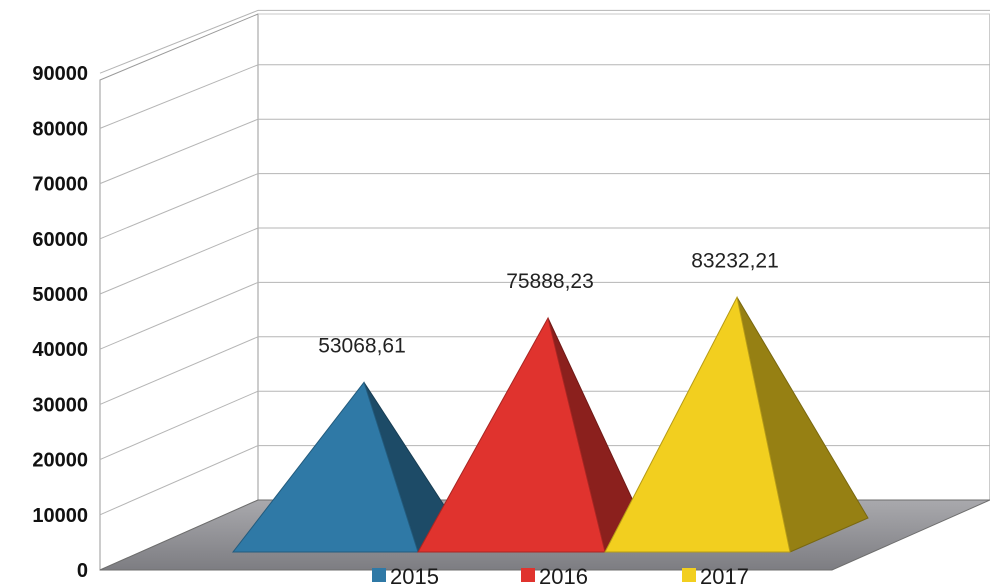  I want to click on y-tick-label: 70000, so click(60, 185).